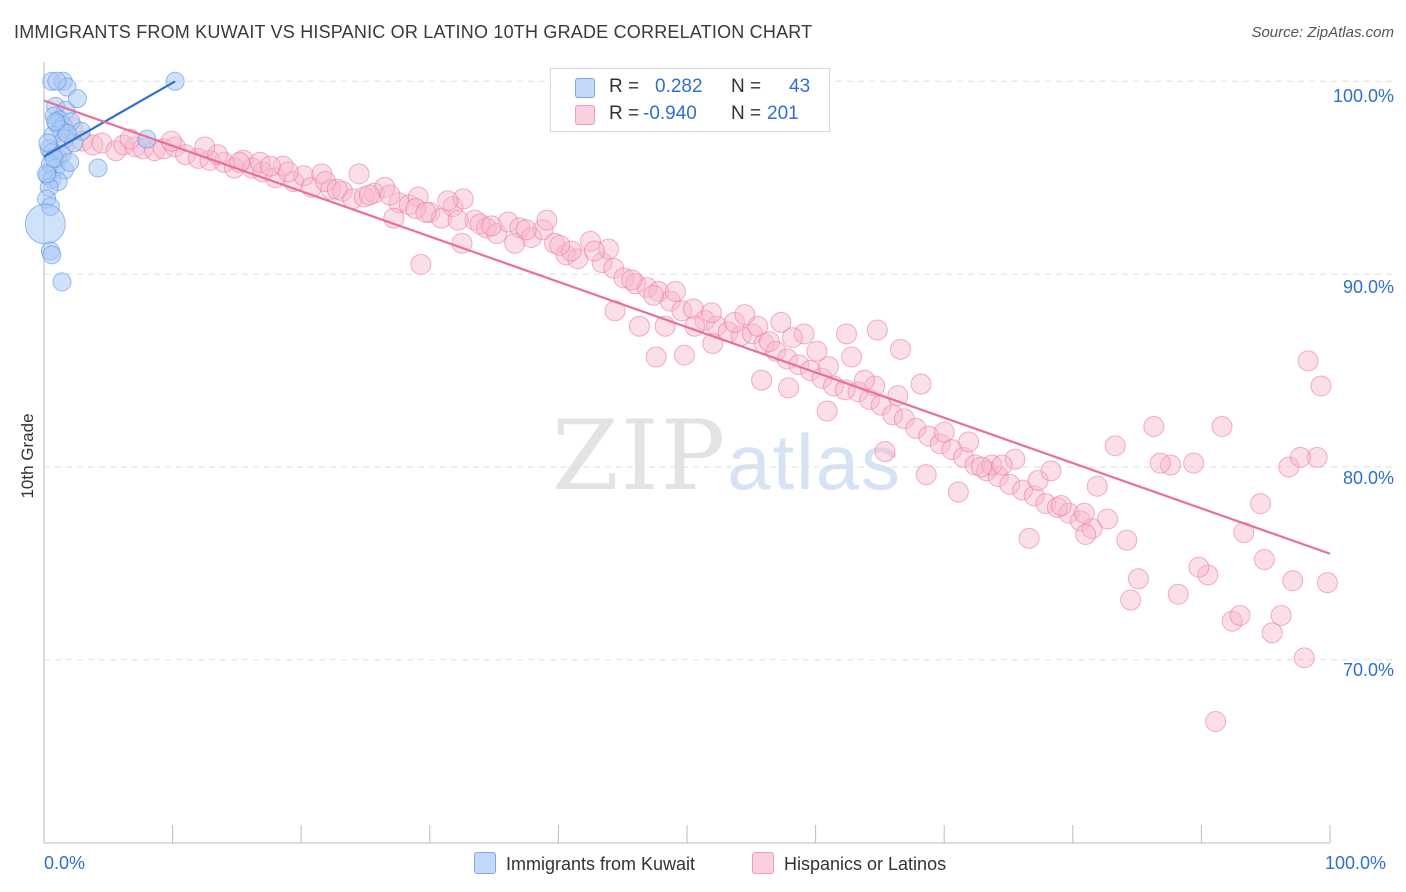  What do you see at coordinates (783, 113) in the screenshot?
I see `legend-n-value: 201` at bounding box center [783, 113].